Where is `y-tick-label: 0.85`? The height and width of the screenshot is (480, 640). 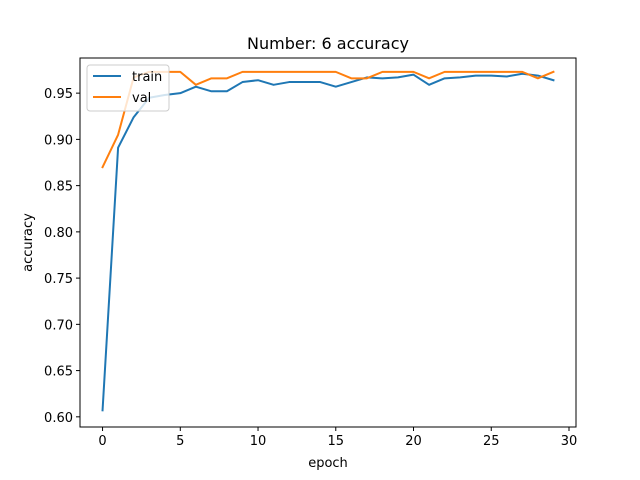 y-tick-label: 0.85 is located at coordinates (58, 187).